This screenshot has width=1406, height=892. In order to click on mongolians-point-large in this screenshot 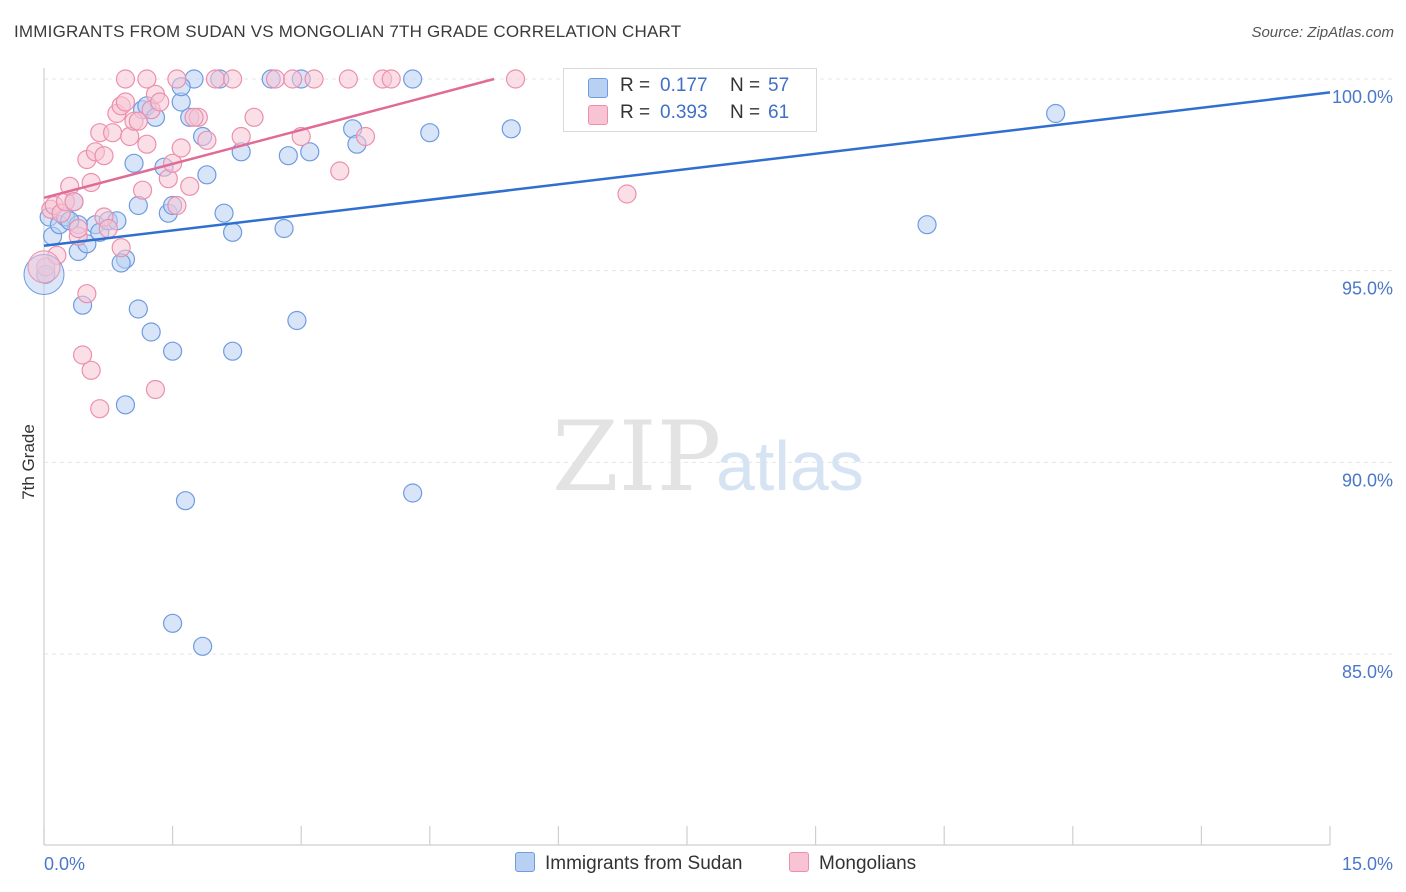, I will do `click(44, 267)`.